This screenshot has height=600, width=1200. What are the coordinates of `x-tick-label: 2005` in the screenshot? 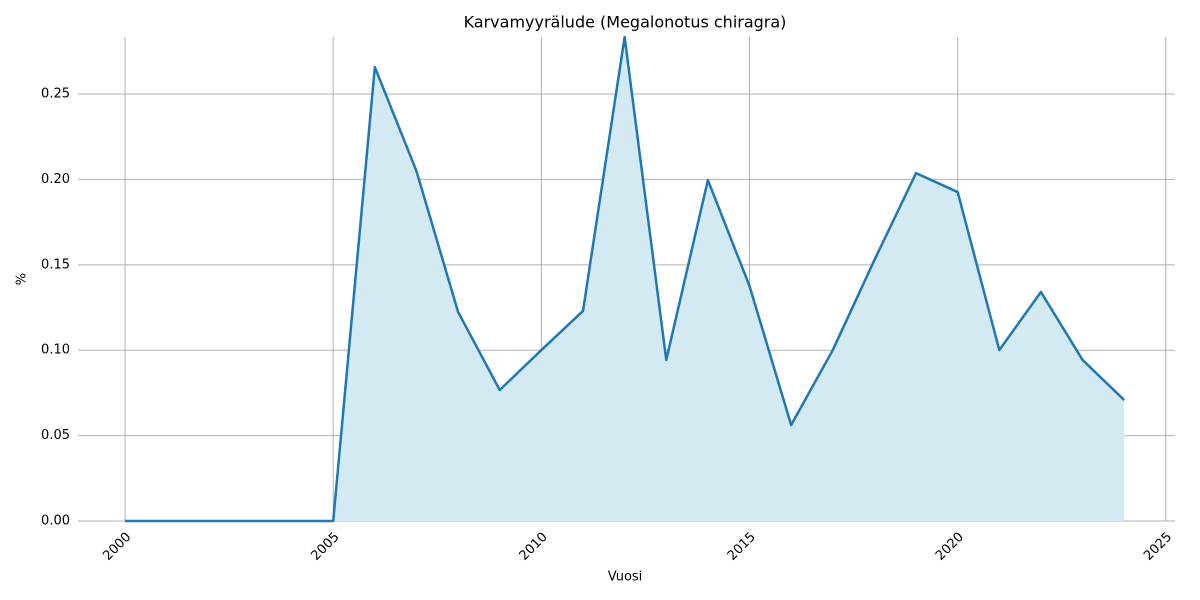 It's located at (325, 547).